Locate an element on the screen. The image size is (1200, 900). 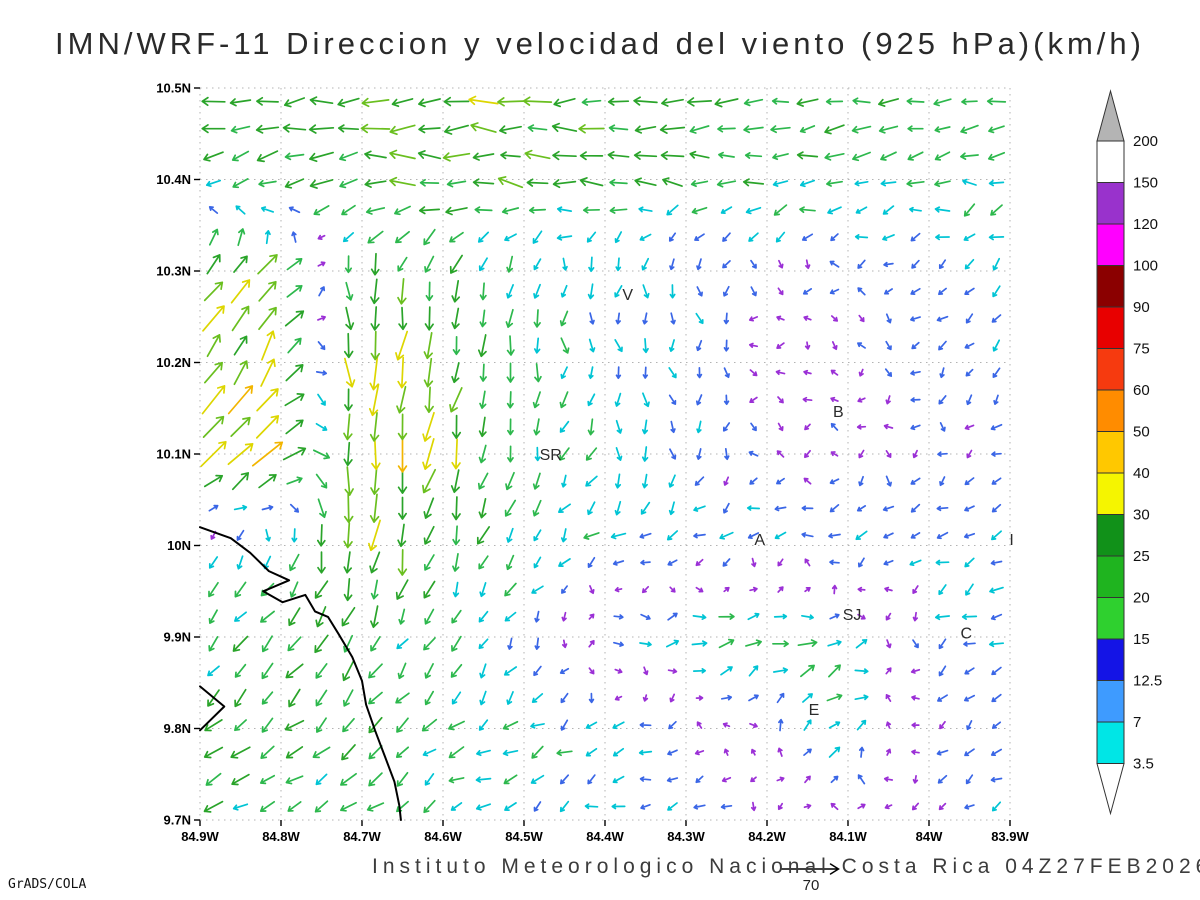
colorbar-label: 200 is located at coordinates (1145, 141).